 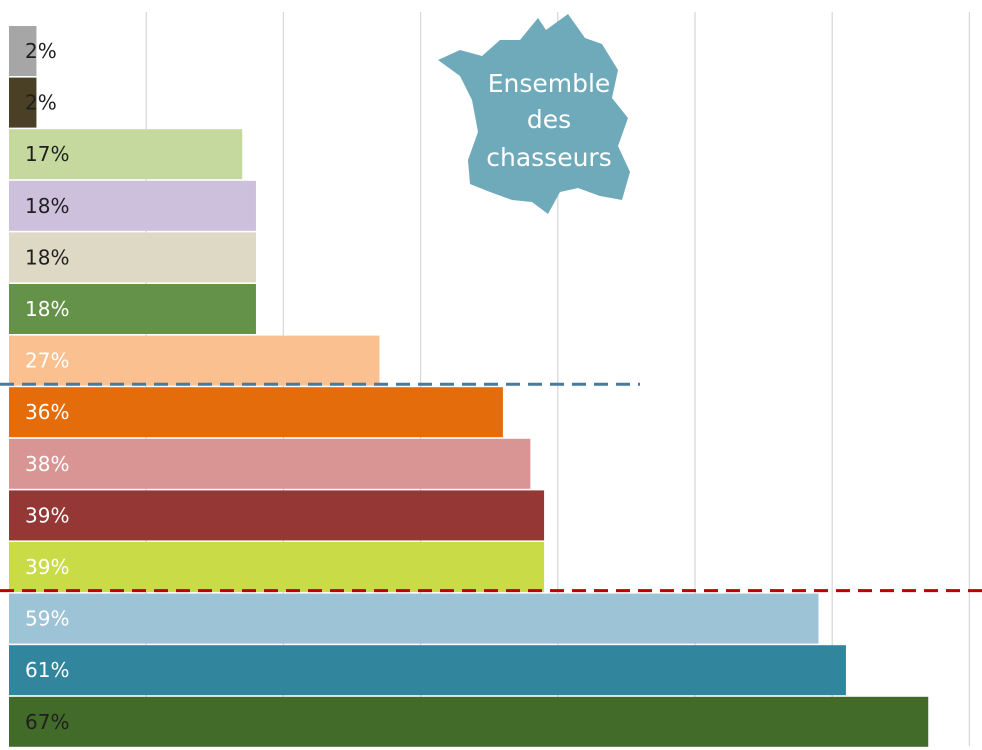 What do you see at coordinates (47, 722) in the screenshot?
I see `bar-label: 67%` at bounding box center [47, 722].